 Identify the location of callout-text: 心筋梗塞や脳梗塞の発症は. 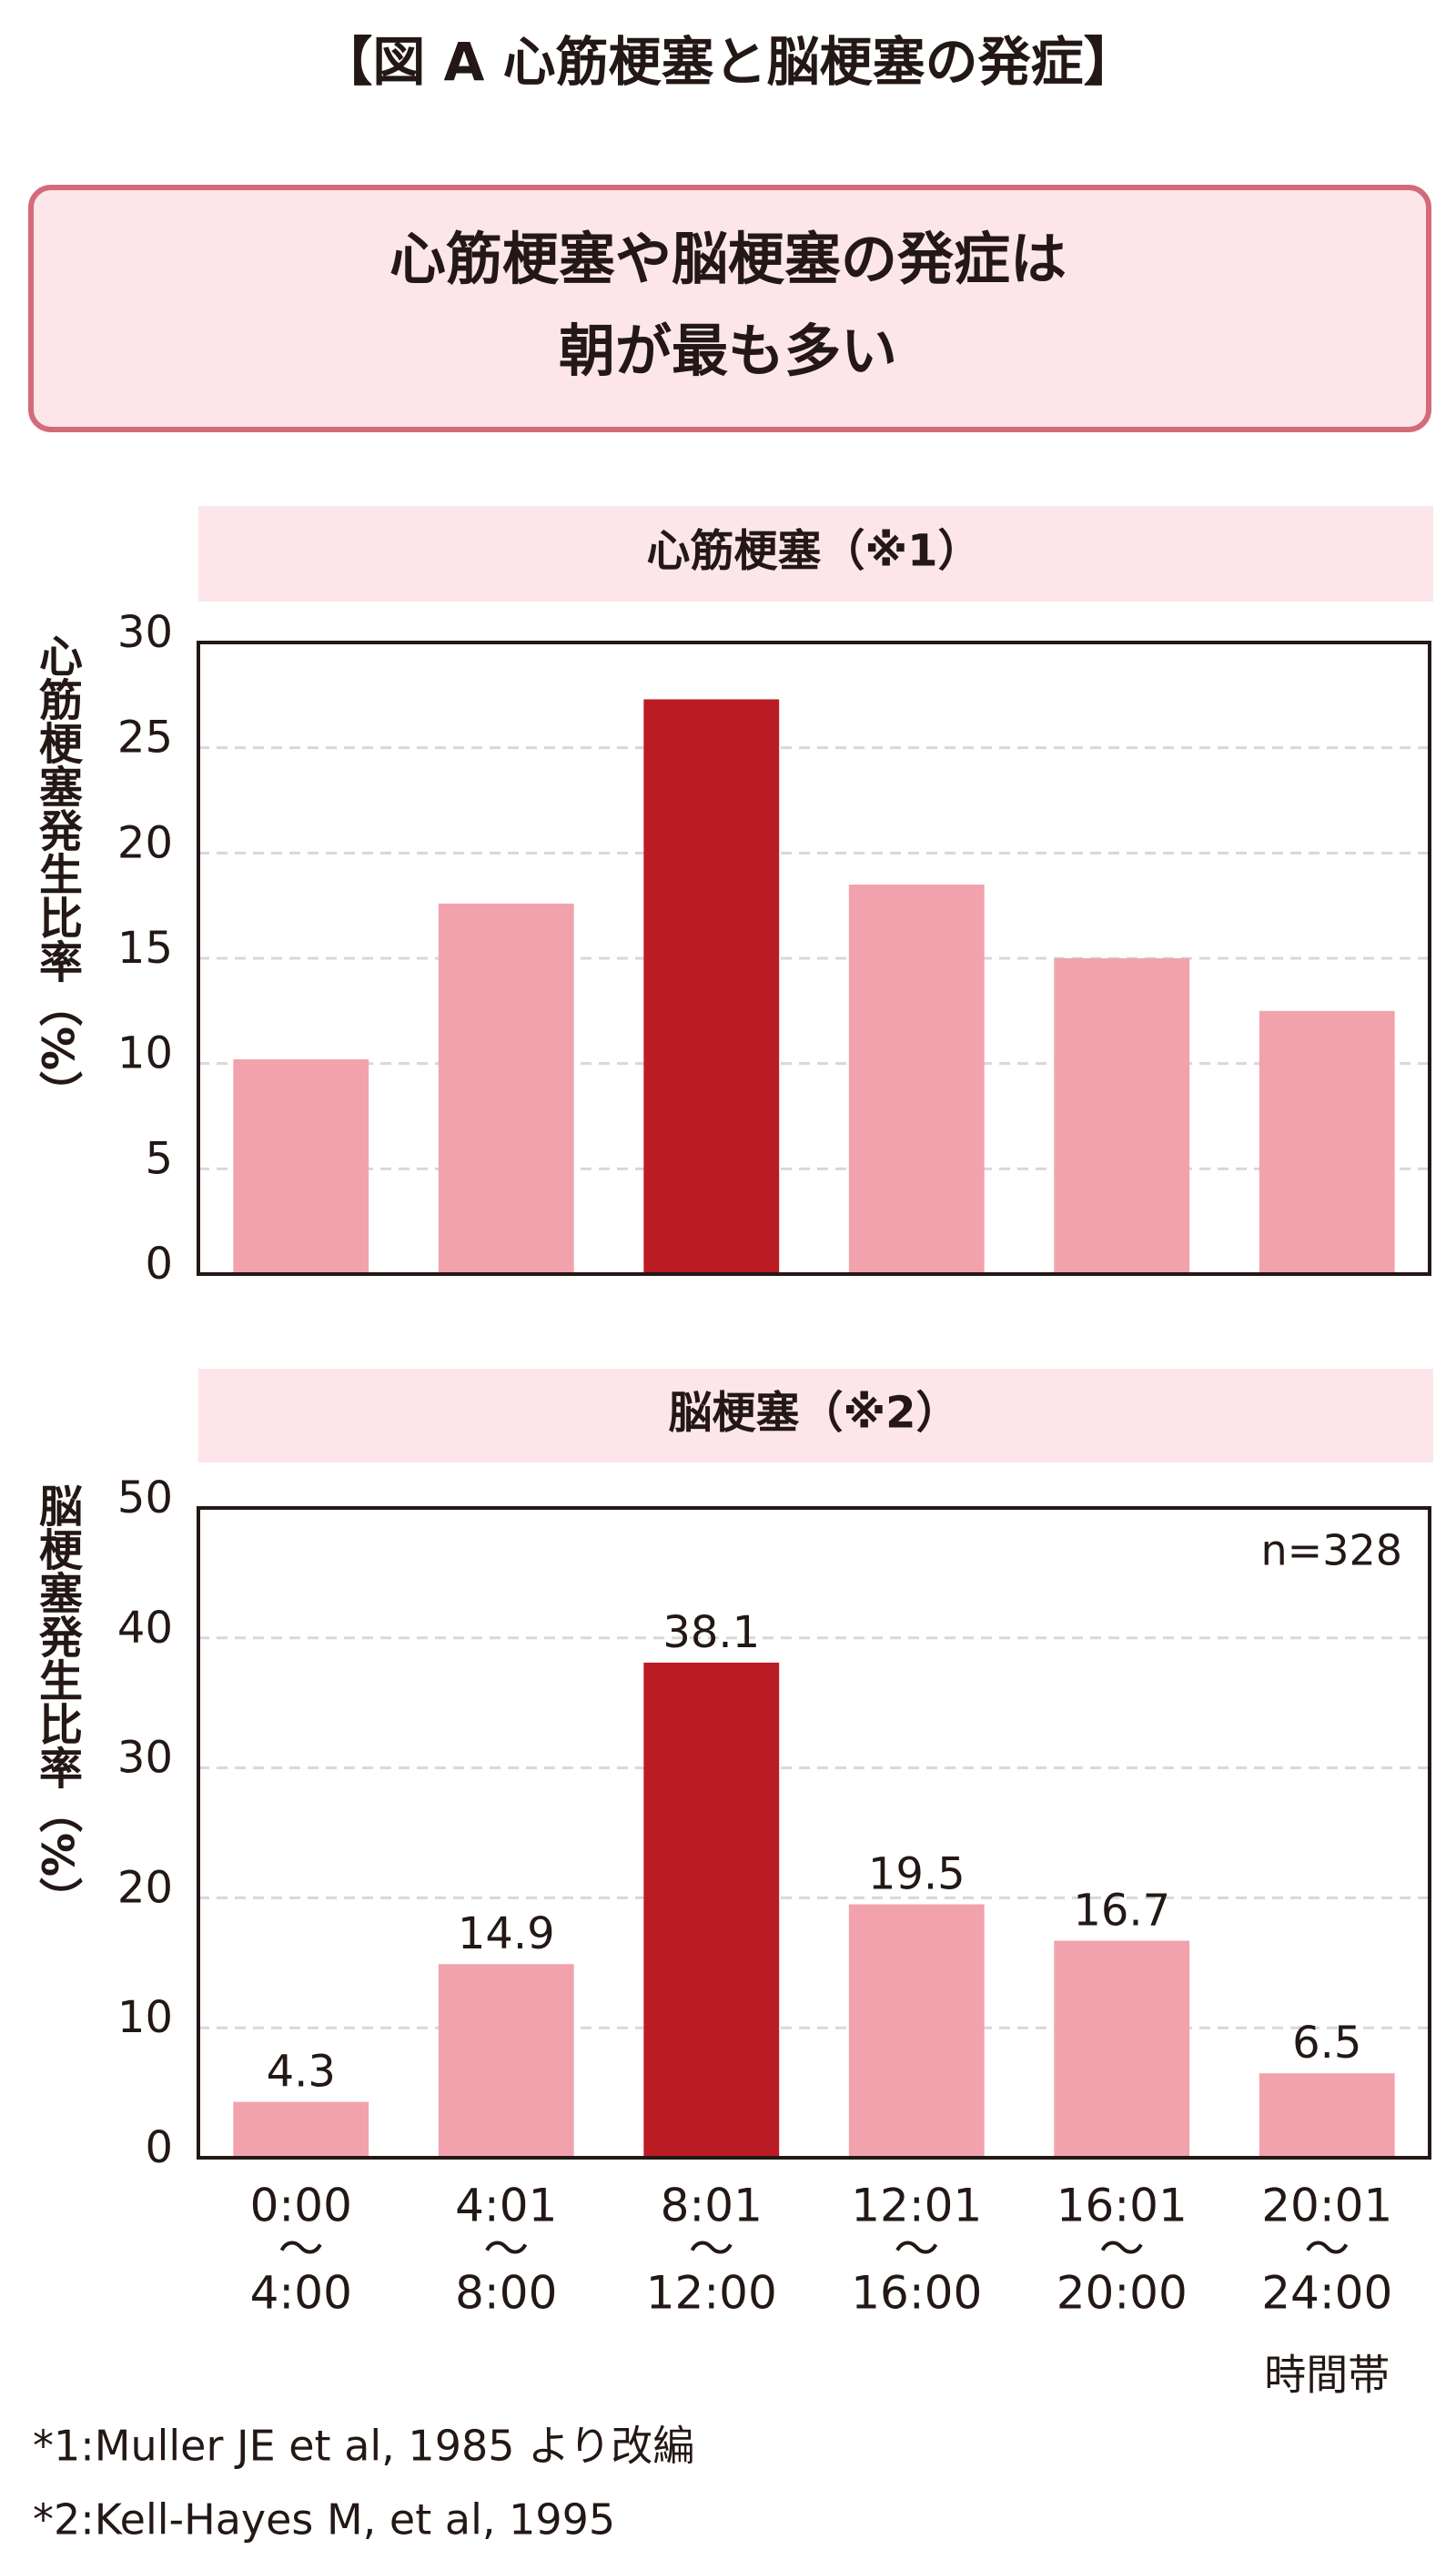
(728, 259).